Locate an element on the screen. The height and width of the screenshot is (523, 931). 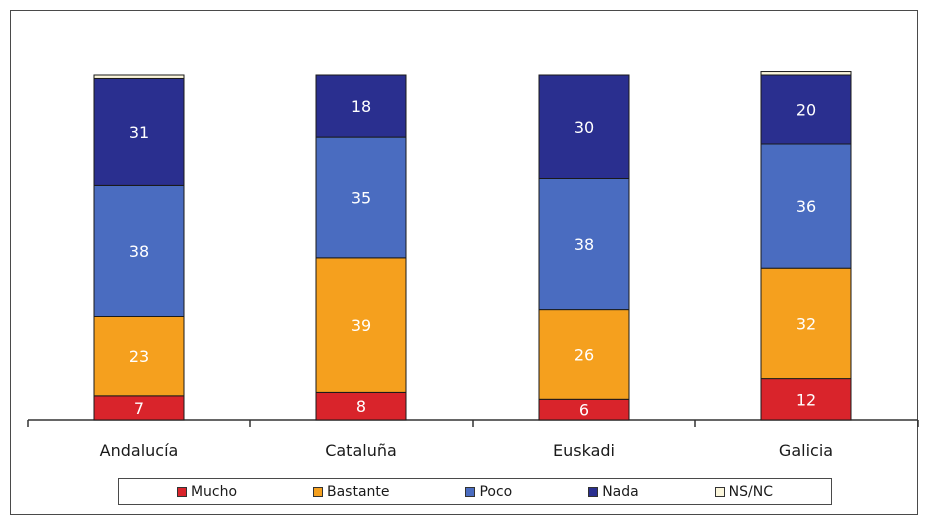
bar-bastante-catalu-a is located at coordinates (361, 325).